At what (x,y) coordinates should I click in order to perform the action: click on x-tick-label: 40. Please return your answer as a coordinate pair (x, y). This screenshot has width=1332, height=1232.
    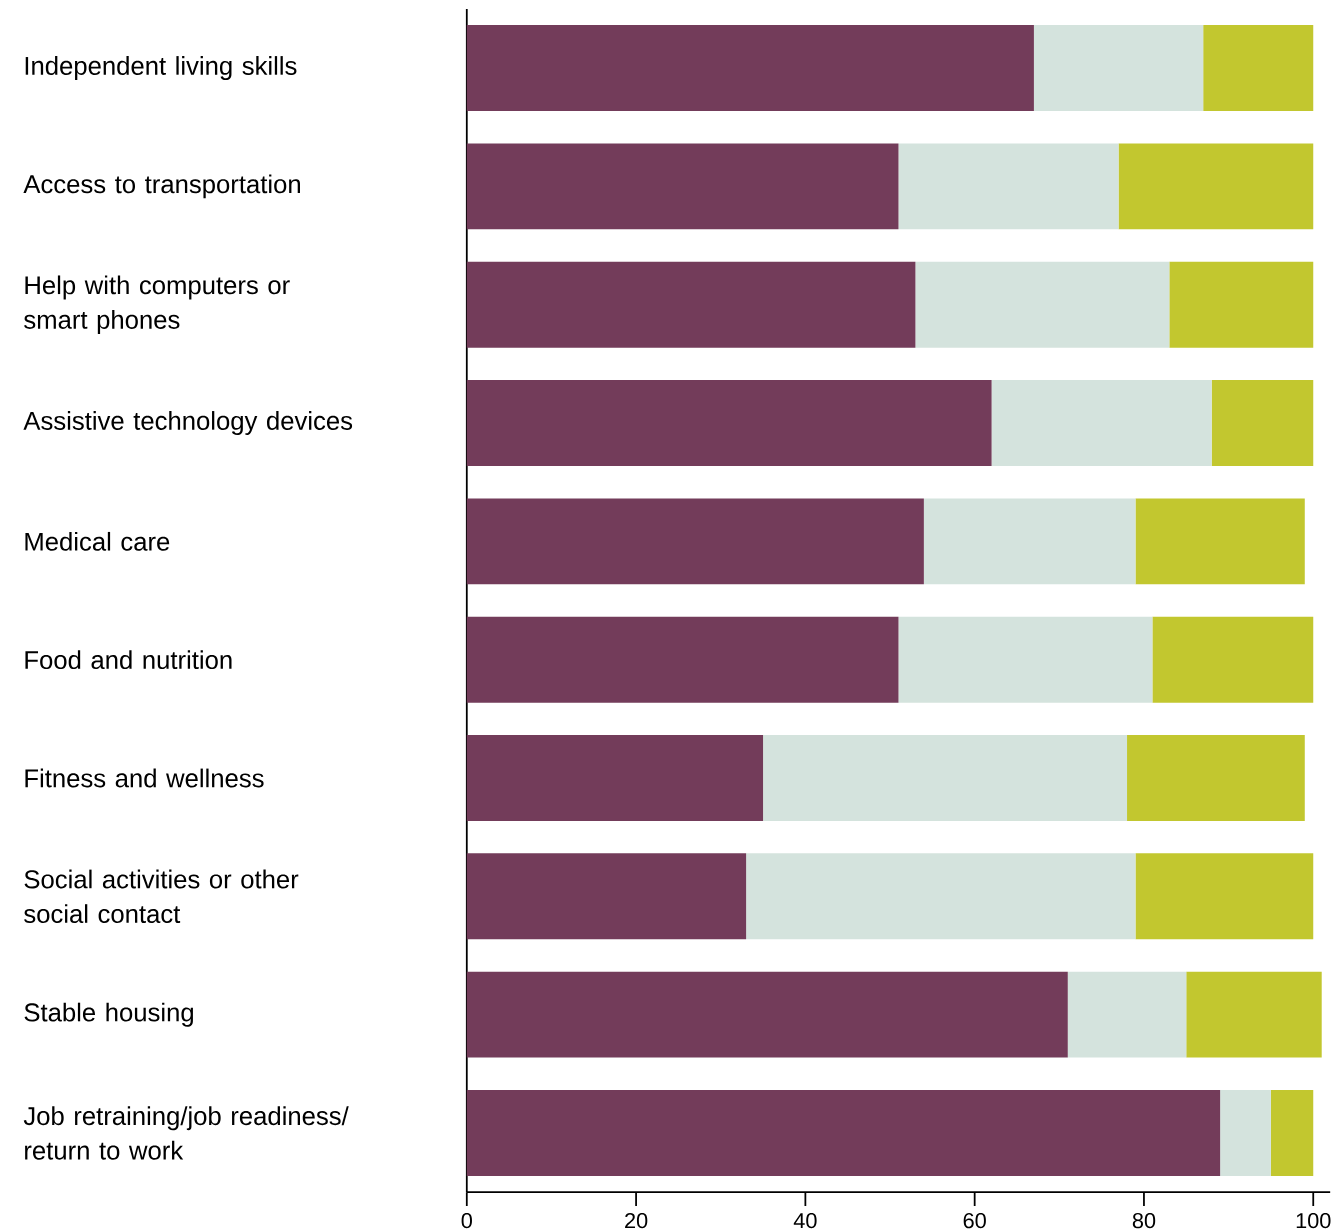
    Looking at the image, I should click on (805, 1221).